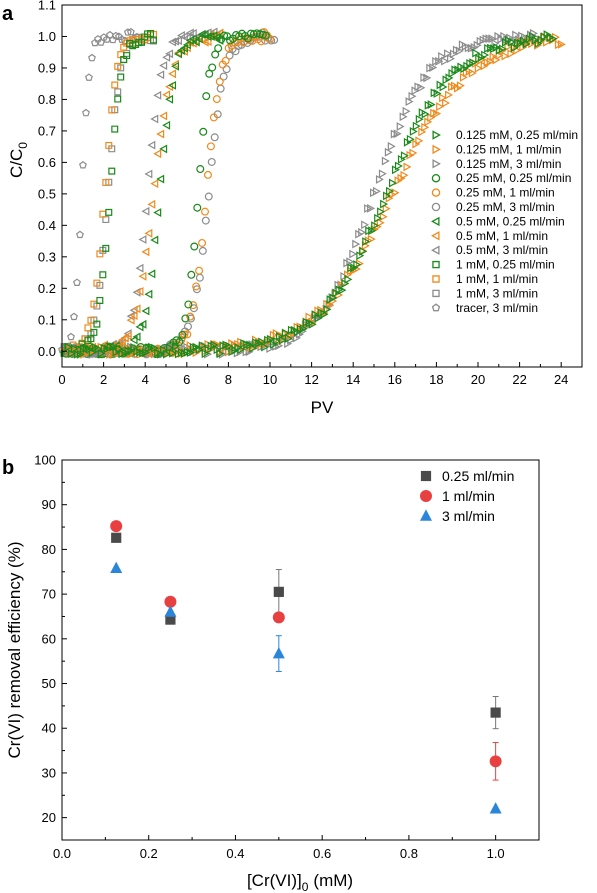  What do you see at coordinates (505, 265) in the screenshot?
I see `legend-label: 1 mM, 0.25 ml/min` at bounding box center [505, 265].